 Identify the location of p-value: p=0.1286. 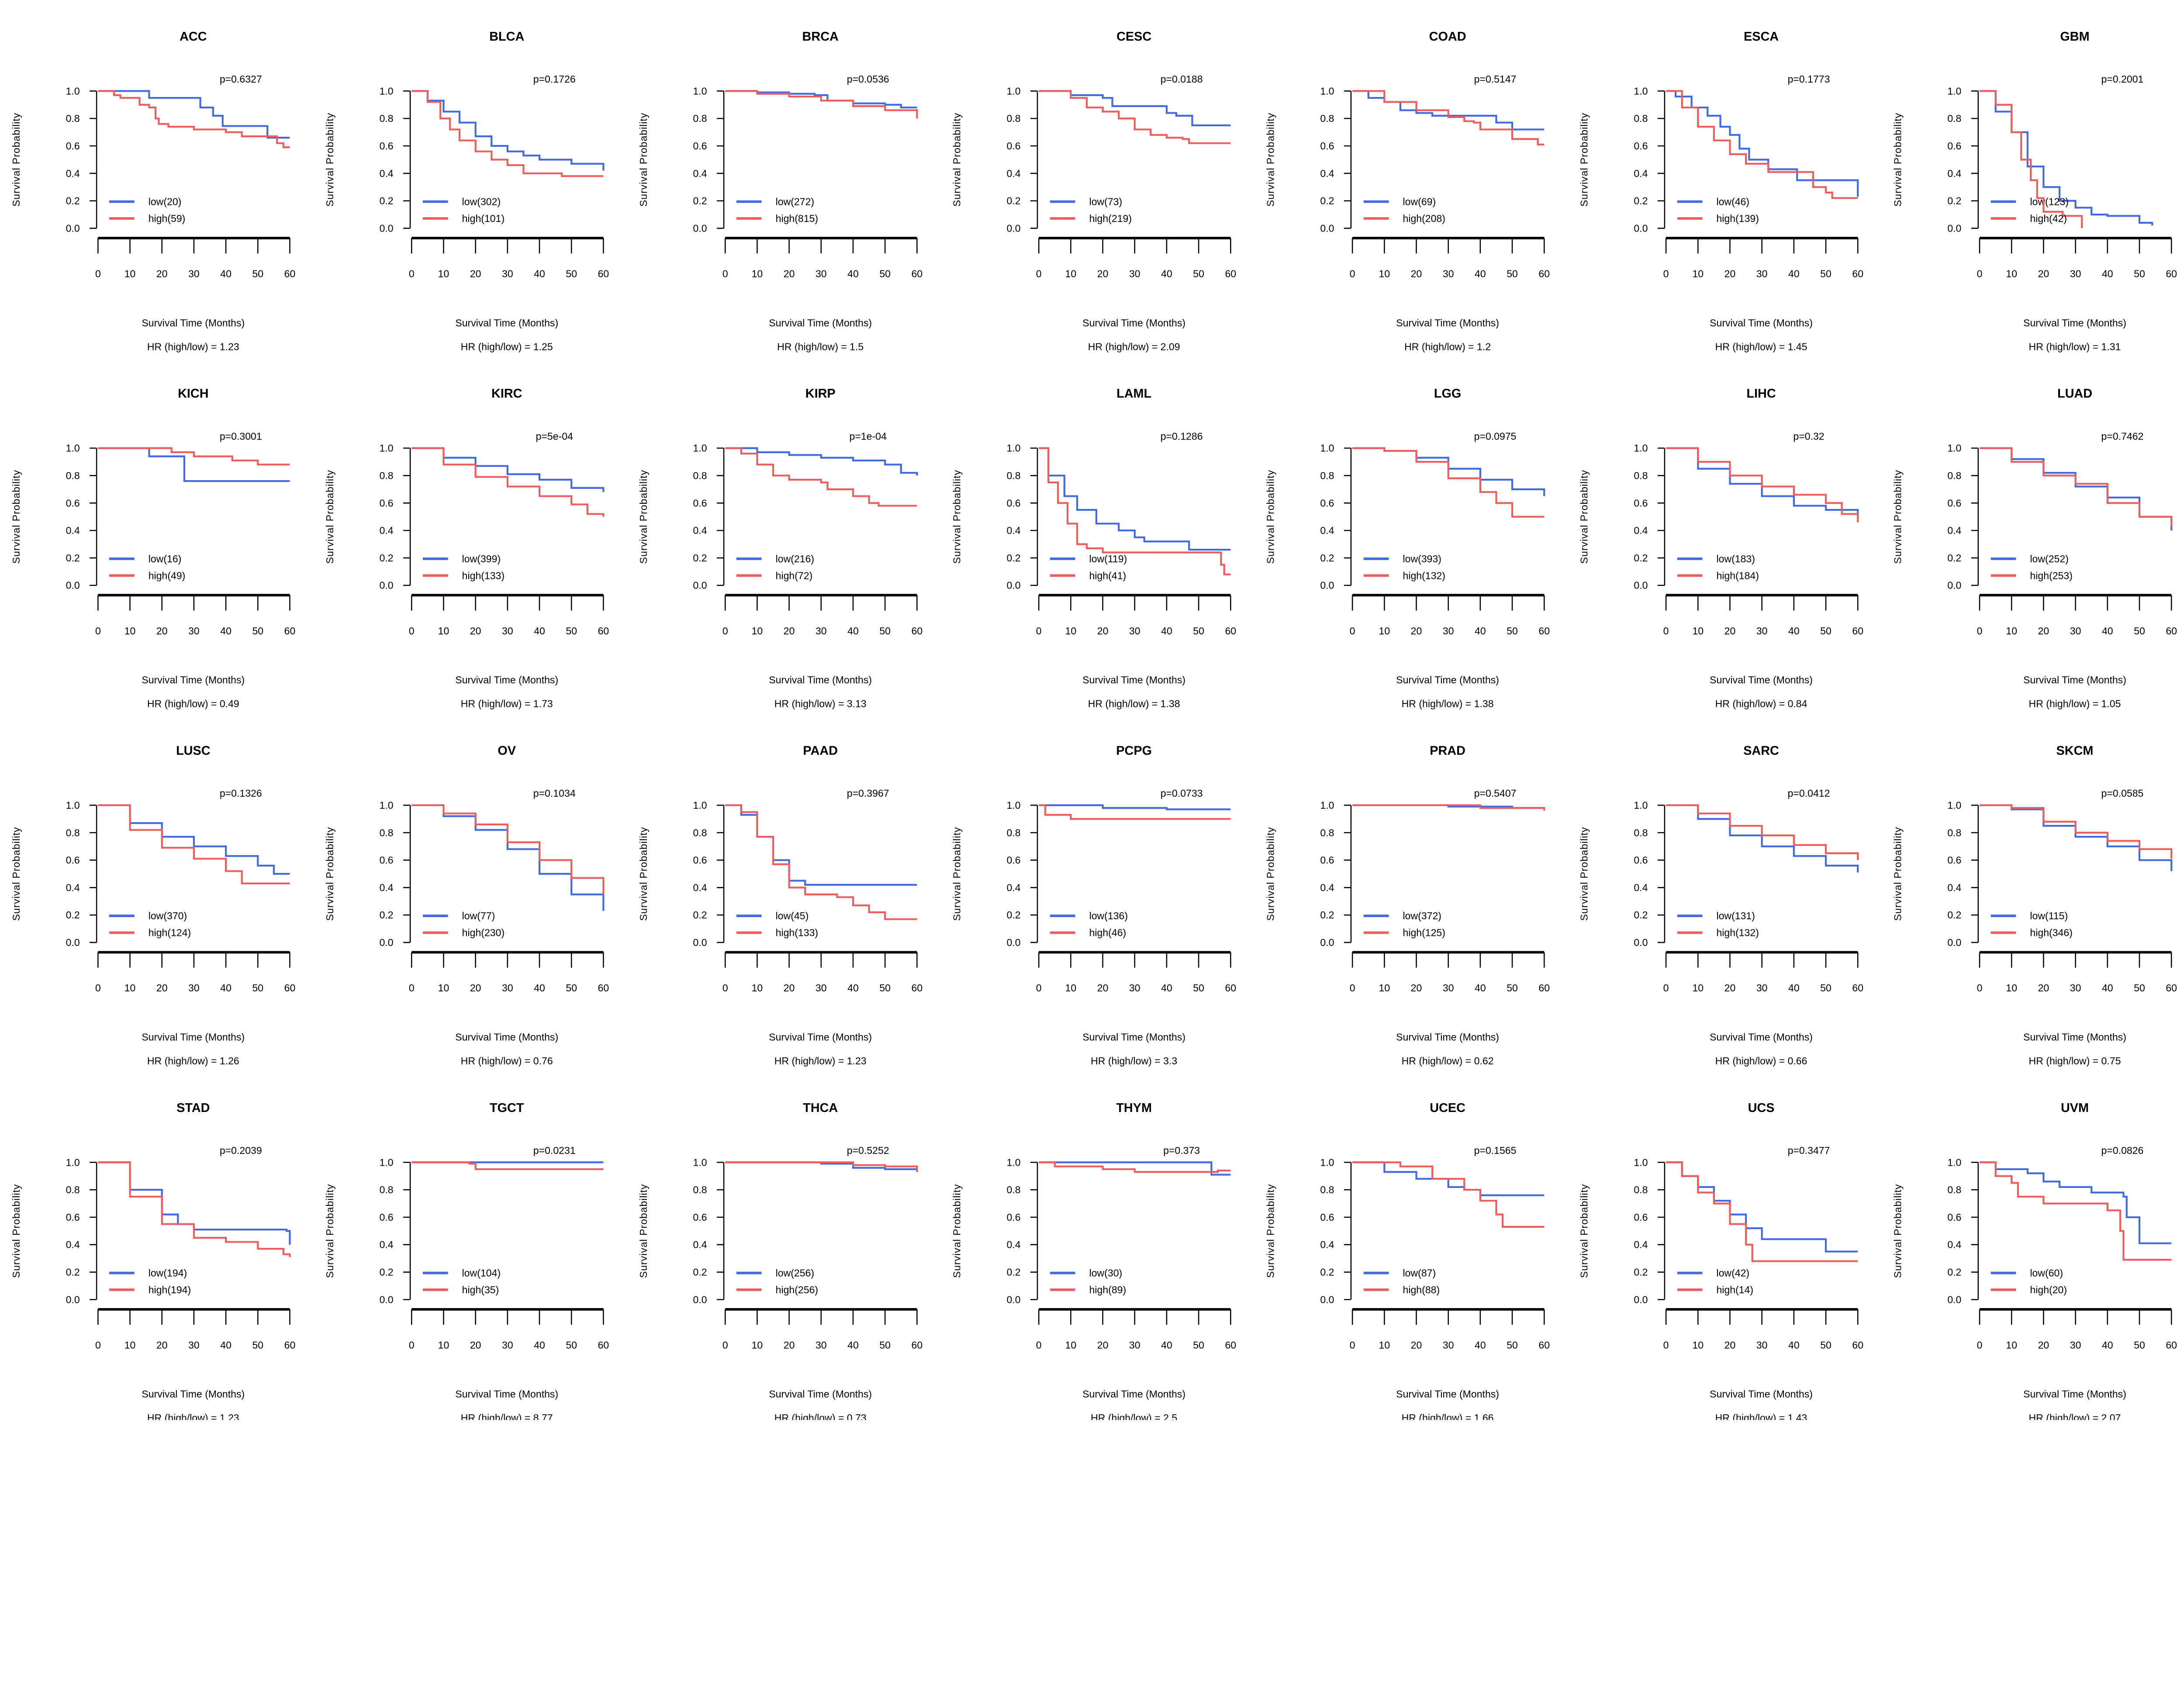
(1182, 436).